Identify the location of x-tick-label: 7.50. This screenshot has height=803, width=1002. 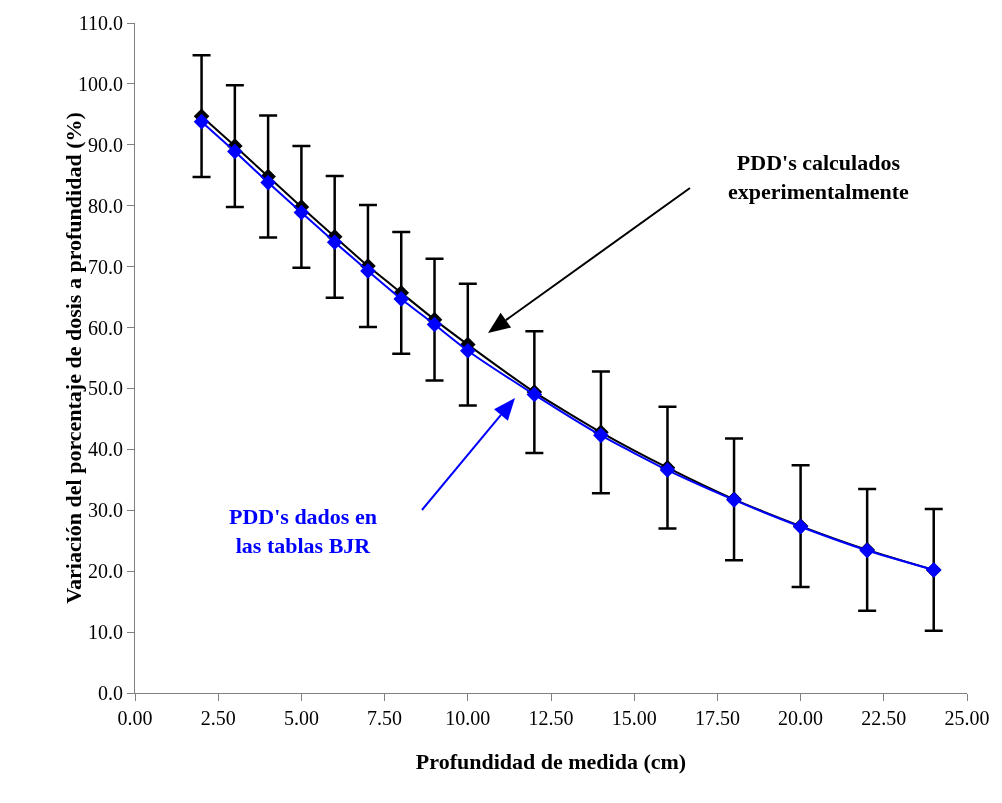
(385, 718).